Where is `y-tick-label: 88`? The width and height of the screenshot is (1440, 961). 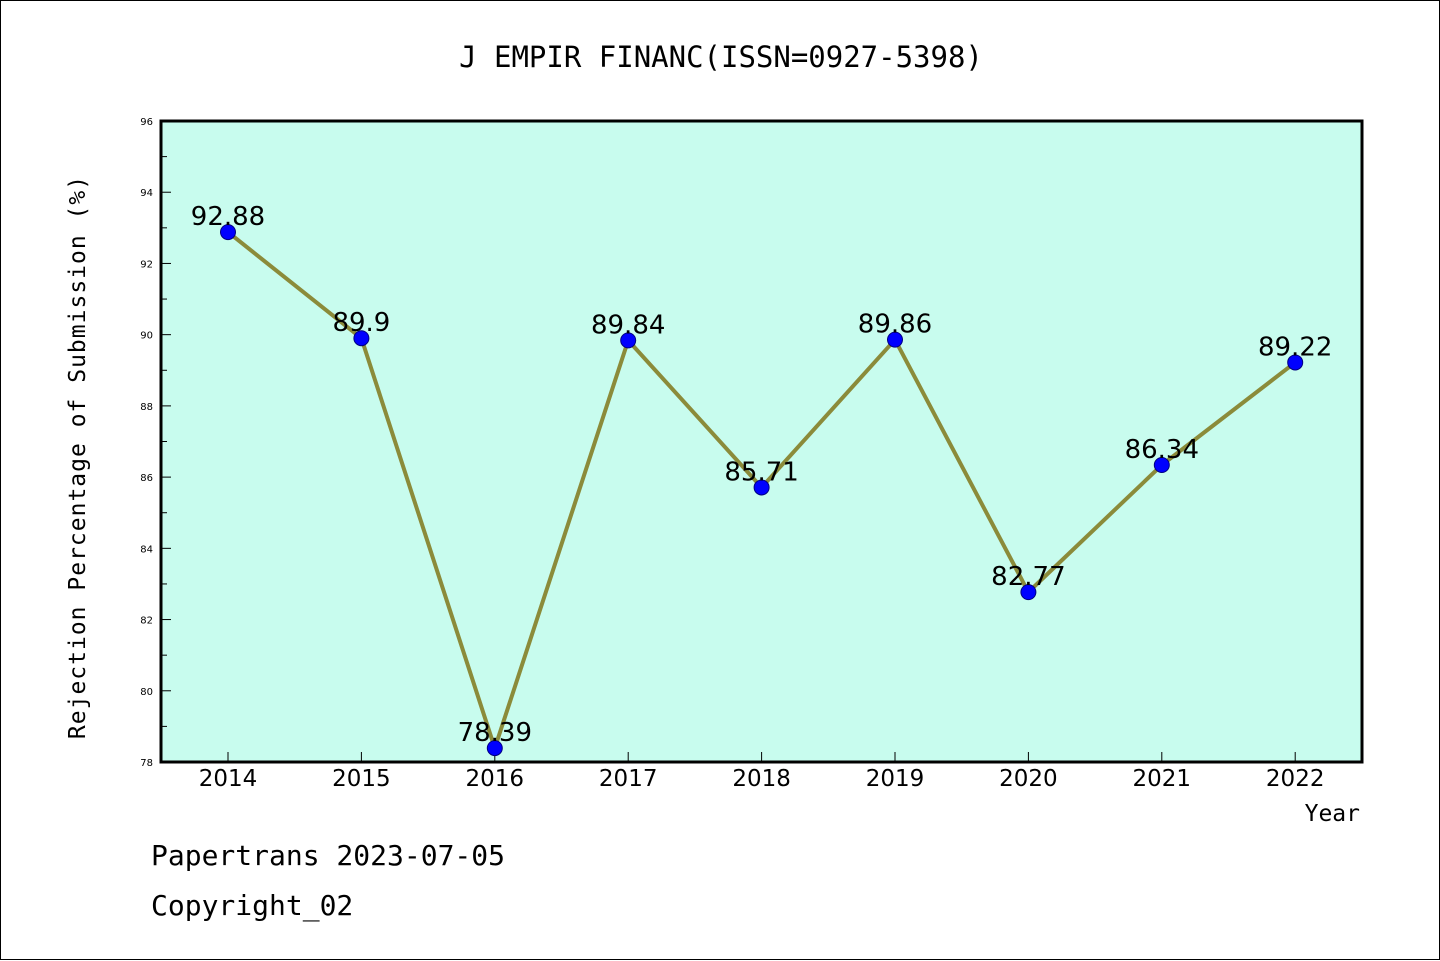 y-tick-label: 88 is located at coordinates (146, 407).